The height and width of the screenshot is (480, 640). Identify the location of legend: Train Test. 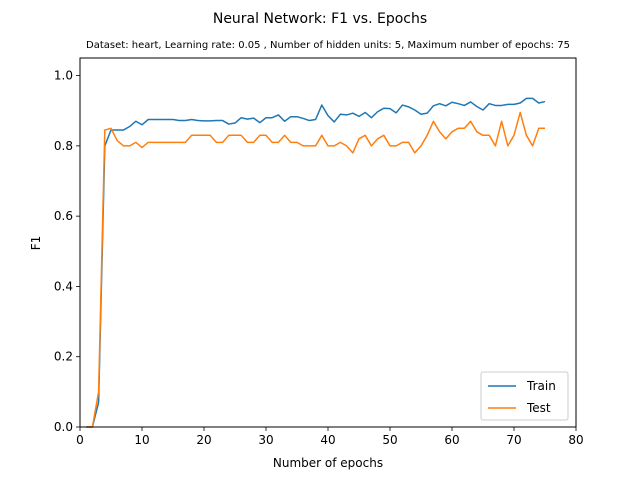
(524, 396).